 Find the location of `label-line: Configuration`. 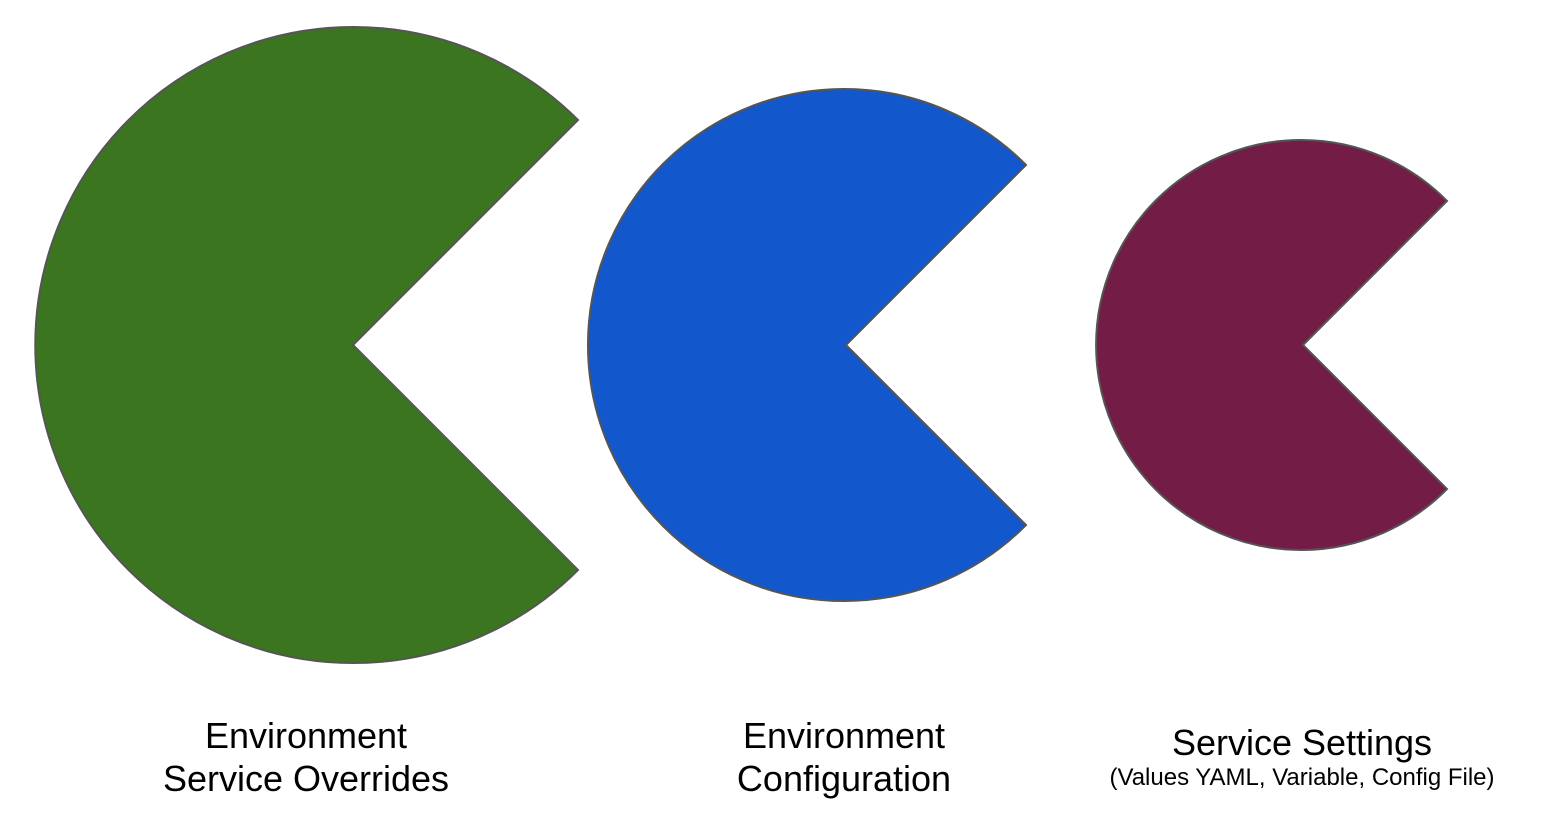

label-line: Configuration is located at coordinates (844, 779).